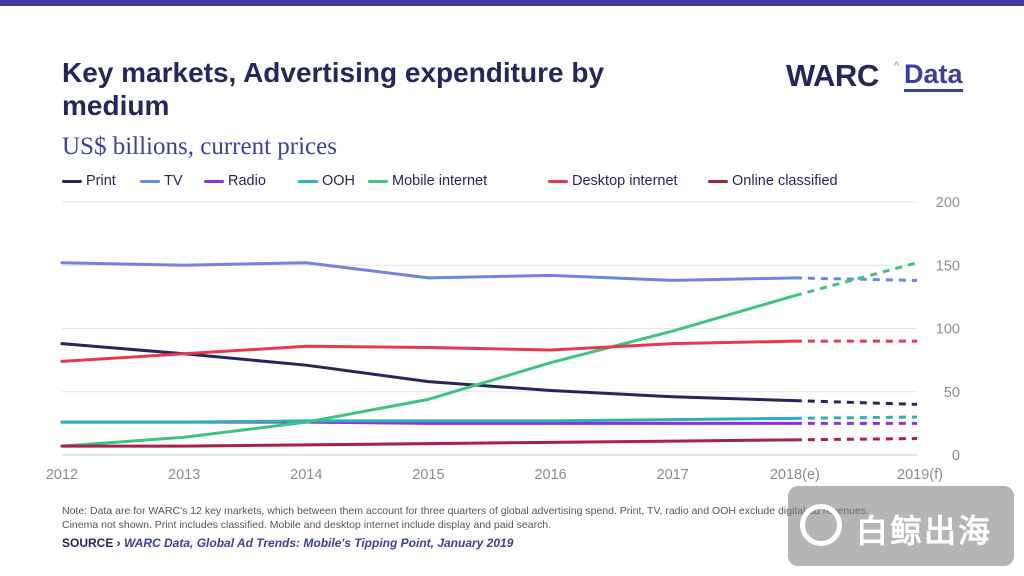 The width and height of the screenshot is (1024, 576). I want to click on y-tick-label-0: 0, so click(956, 456).